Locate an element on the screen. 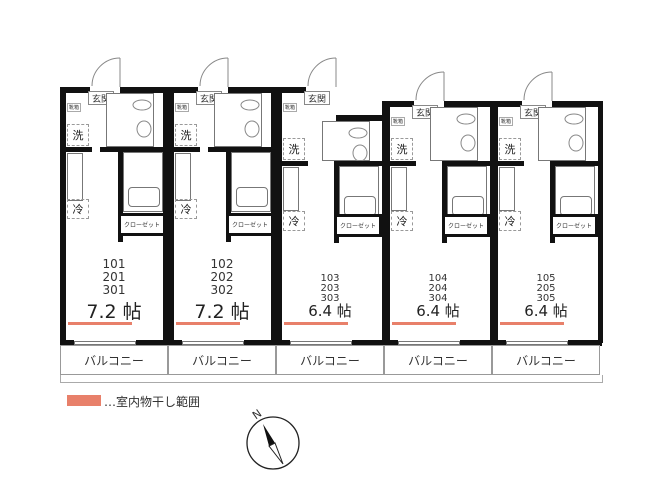 This screenshot has width=663, height=486. room-number-1: 105 is located at coordinates (546, 278).